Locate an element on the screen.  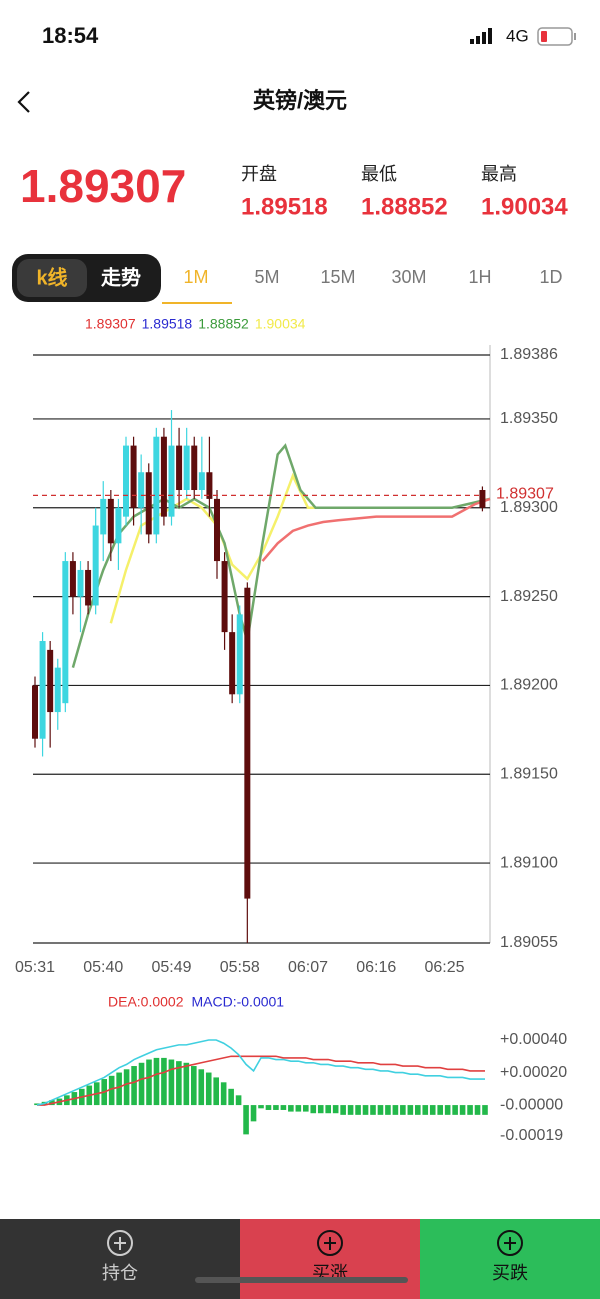
moving-average-line is located at coordinates (376, 529).